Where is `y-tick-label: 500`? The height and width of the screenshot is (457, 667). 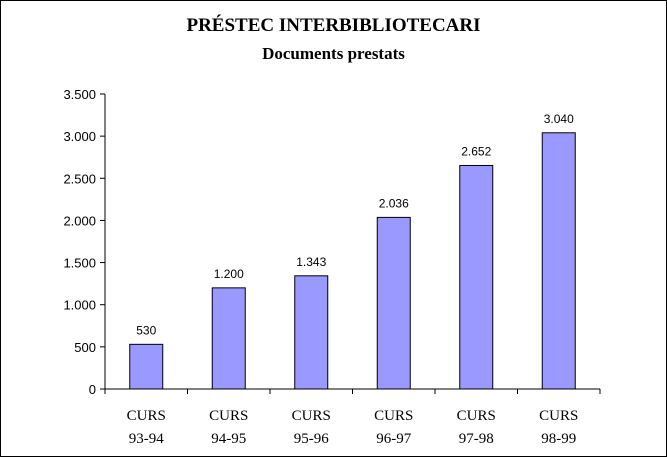 y-tick-label: 500 is located at coordinates (85, 347).